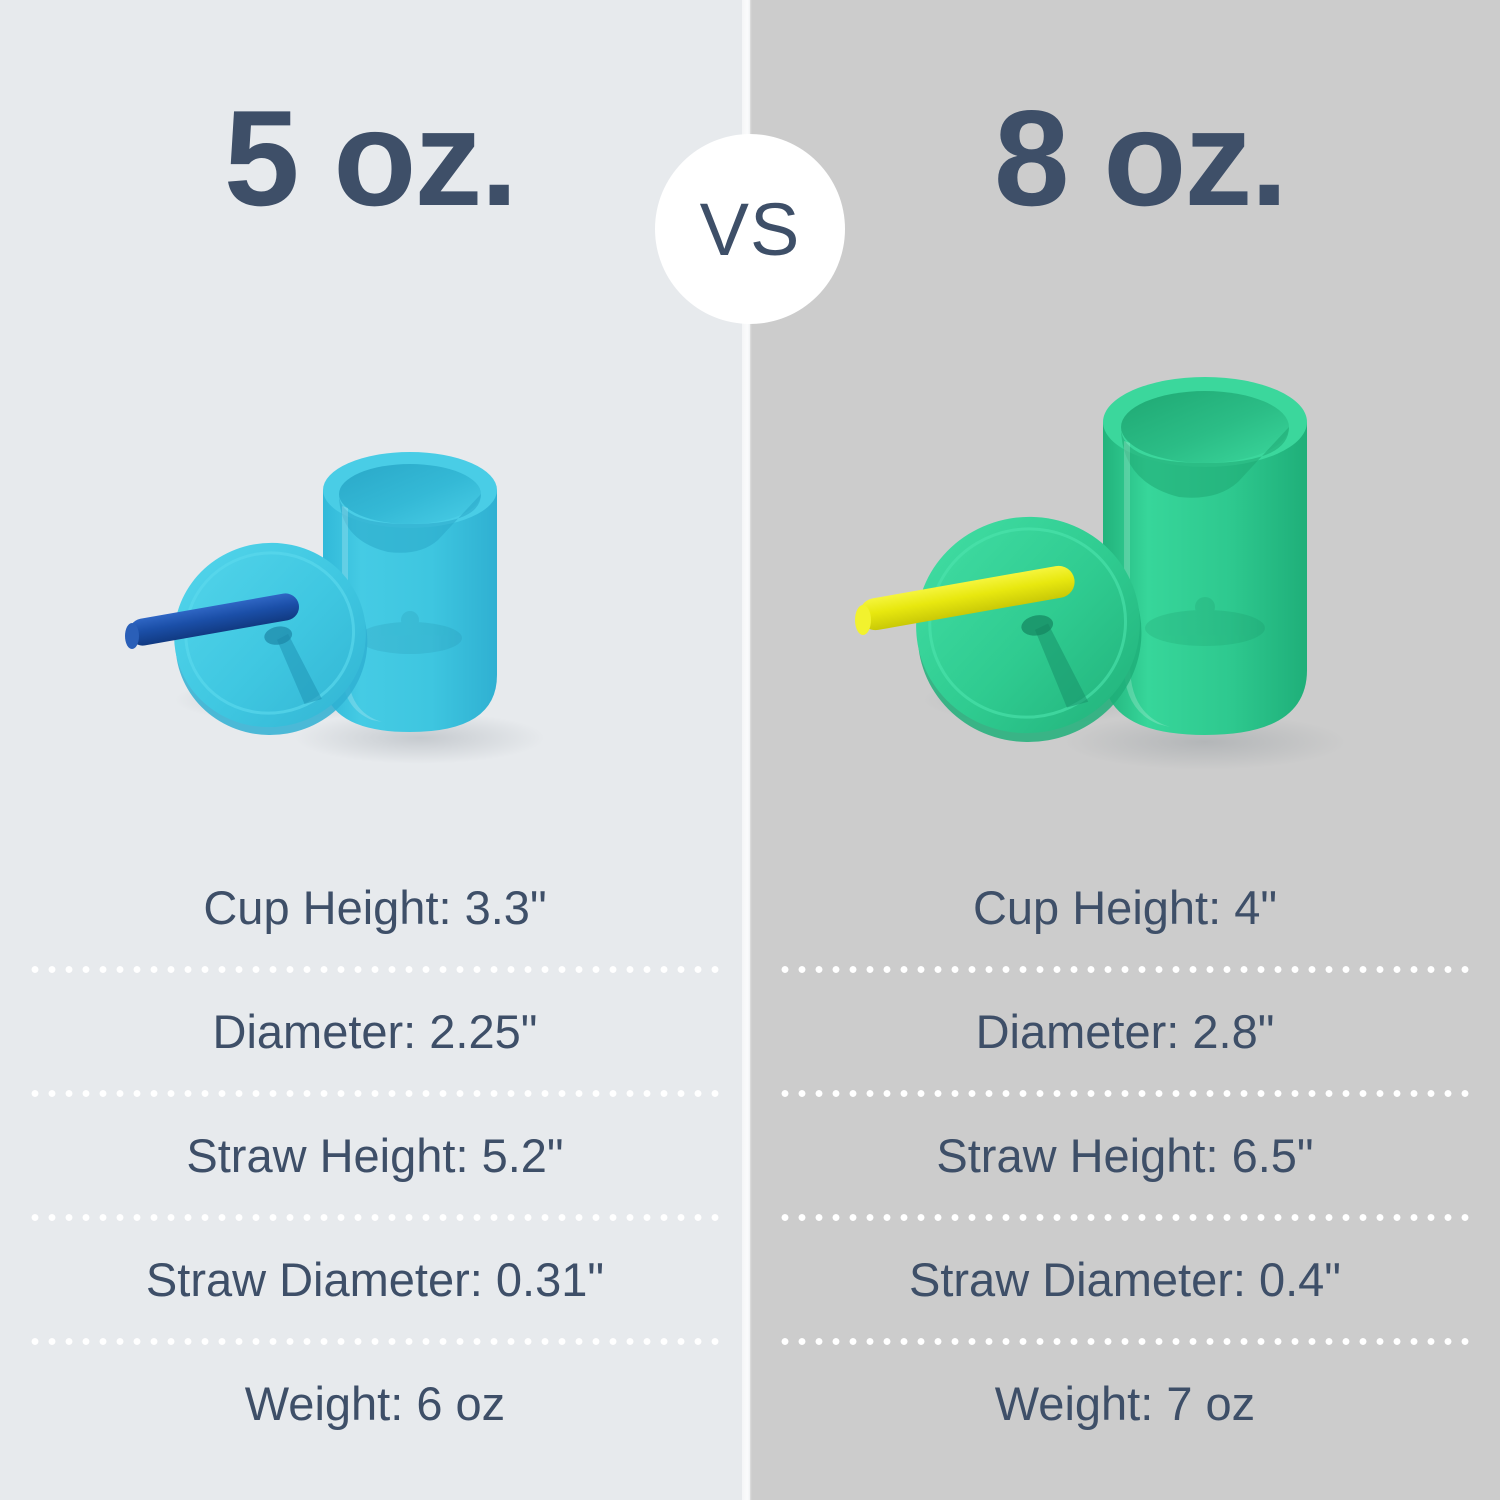  I want to click on spec-row: Straw Diameter: 0.4", so click(1125, 1279).